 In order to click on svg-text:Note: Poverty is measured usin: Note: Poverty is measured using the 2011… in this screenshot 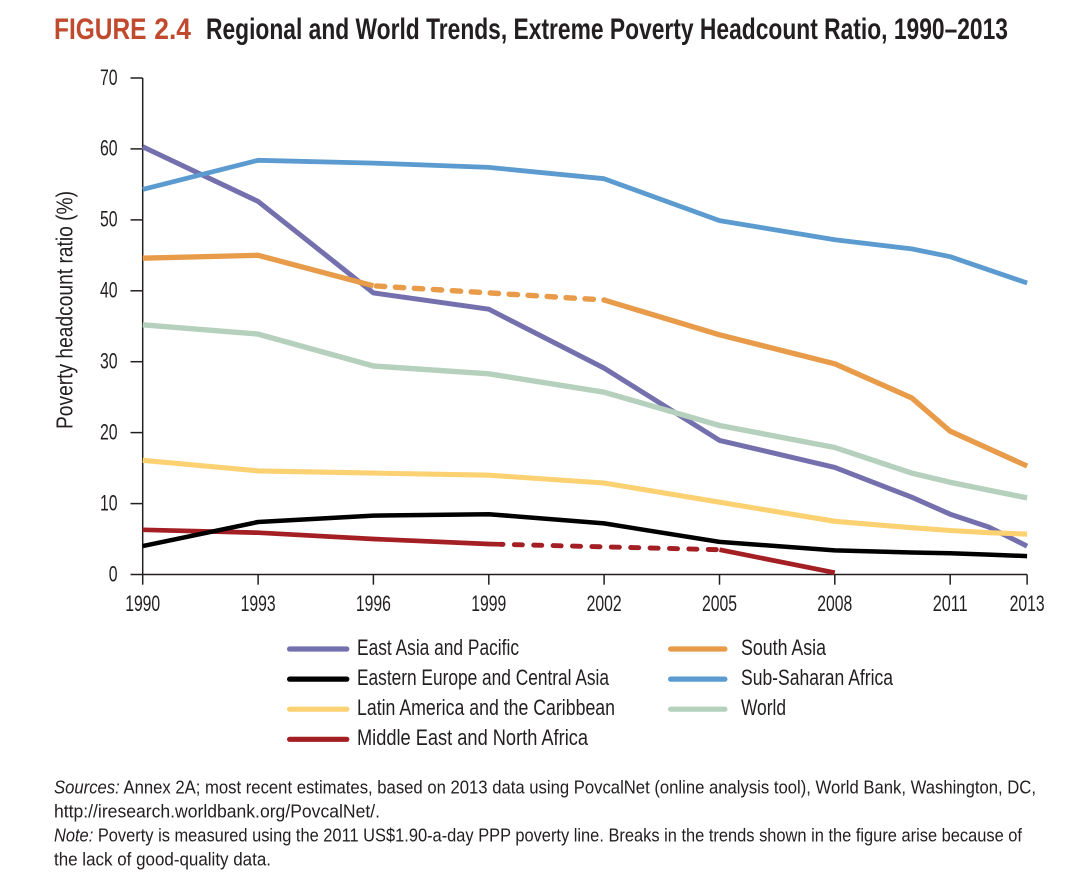, I will do `click(538, 836)`.